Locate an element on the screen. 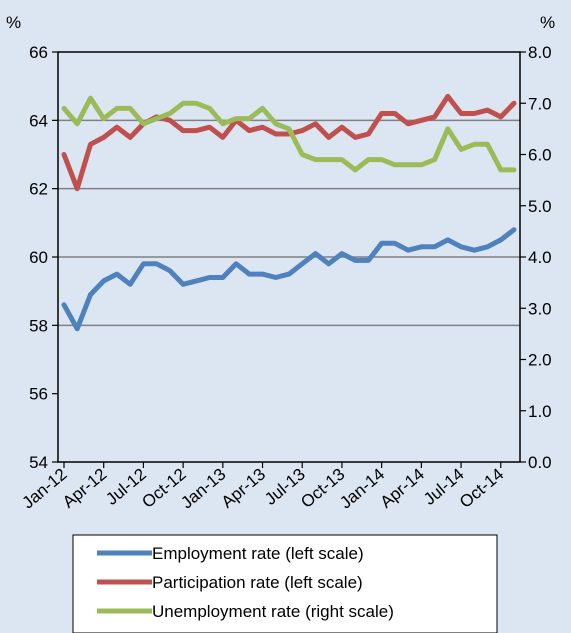 The height and width of the screenshot is (633, 571). right-tick-label: 4.0 is located at coordinates (540, 257).